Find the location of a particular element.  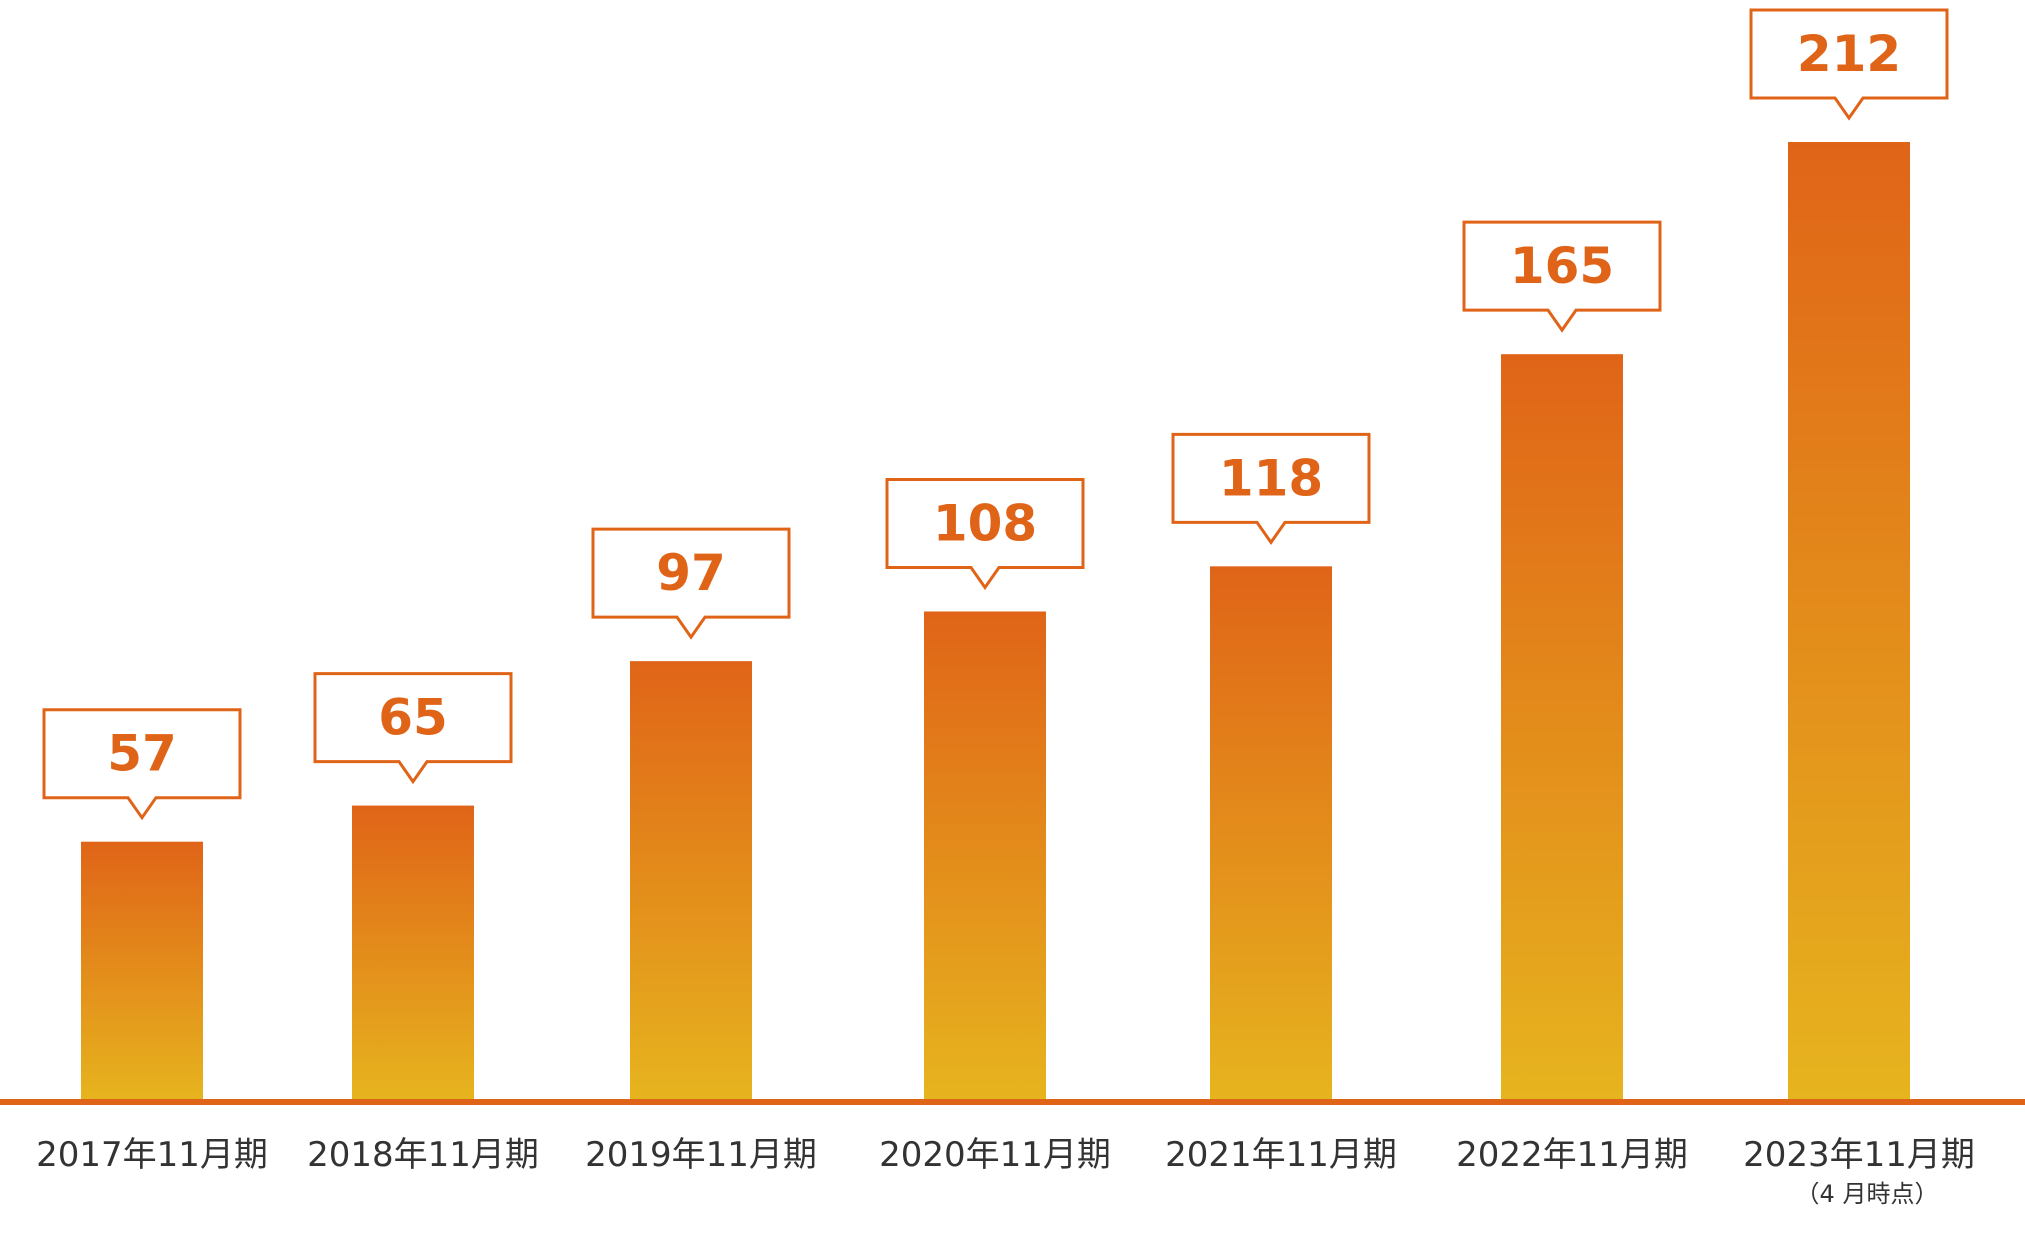

value-label-1: 57 is located at coordinates (142, 754).